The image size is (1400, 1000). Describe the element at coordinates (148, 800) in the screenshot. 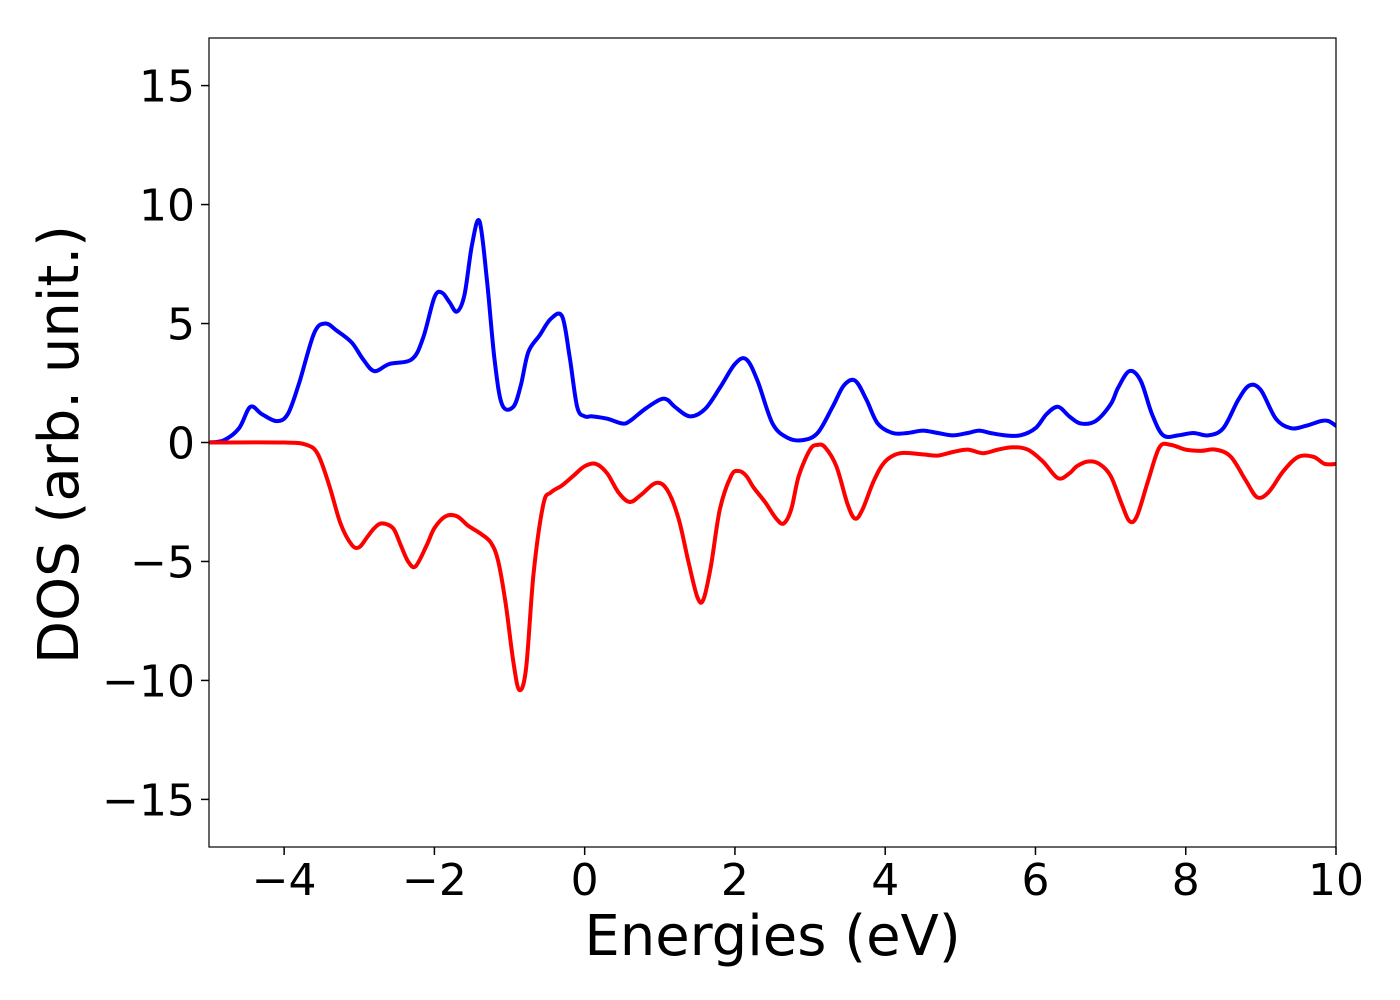

I see `y-tick-label: −15` at that location.